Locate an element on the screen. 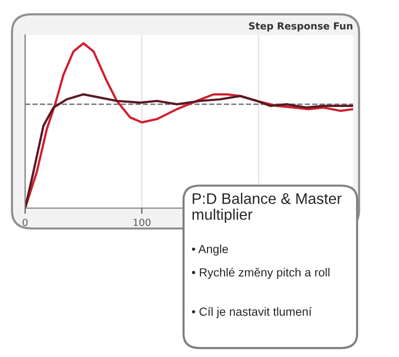 This screenshot has height=357, width=399. text: • Angle is located at coordinates (210, 250).